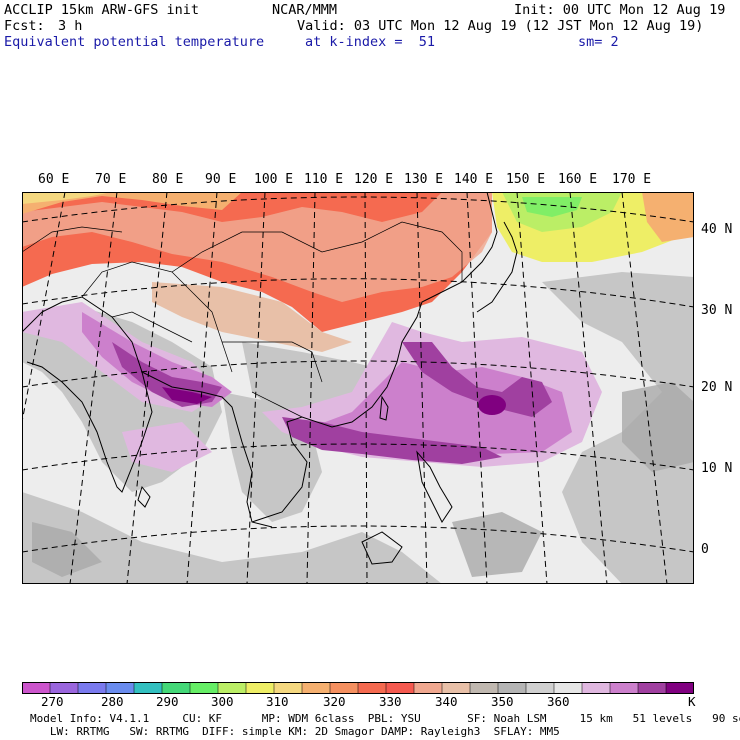 Image resolution: width=740 pixels, height=740 pixels. What do you see at coordinates (52, 701) in the screenshot?
I see `colorbar-tick-label: 270` at bounding box center [52, 701].